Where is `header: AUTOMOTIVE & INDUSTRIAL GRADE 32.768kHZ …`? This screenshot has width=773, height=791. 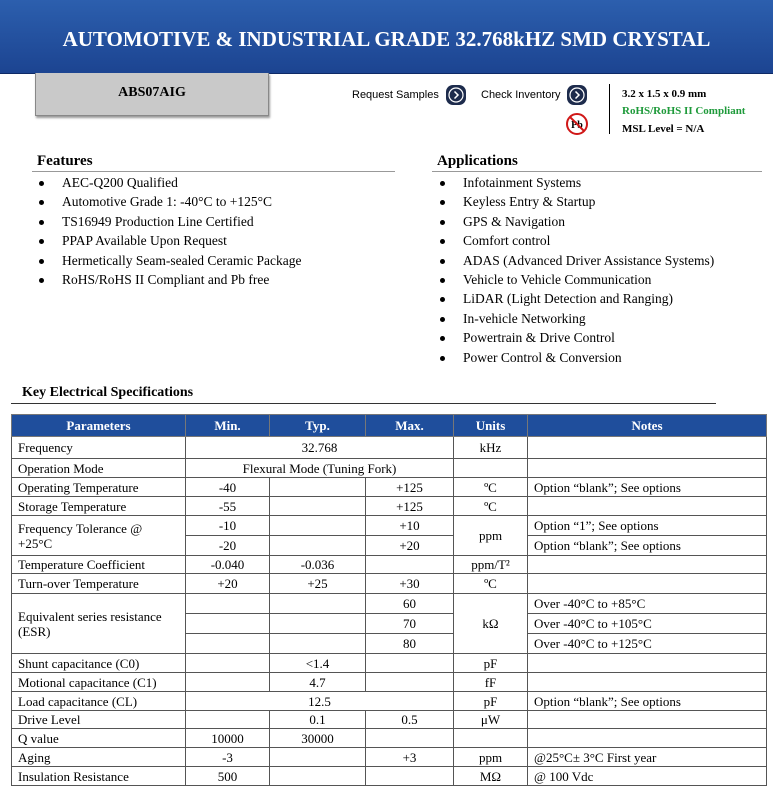
header: AUTOMOTIVE & INDUSTRIAL GRADE 32.768kHZ … is located at coordinates (386, 37).